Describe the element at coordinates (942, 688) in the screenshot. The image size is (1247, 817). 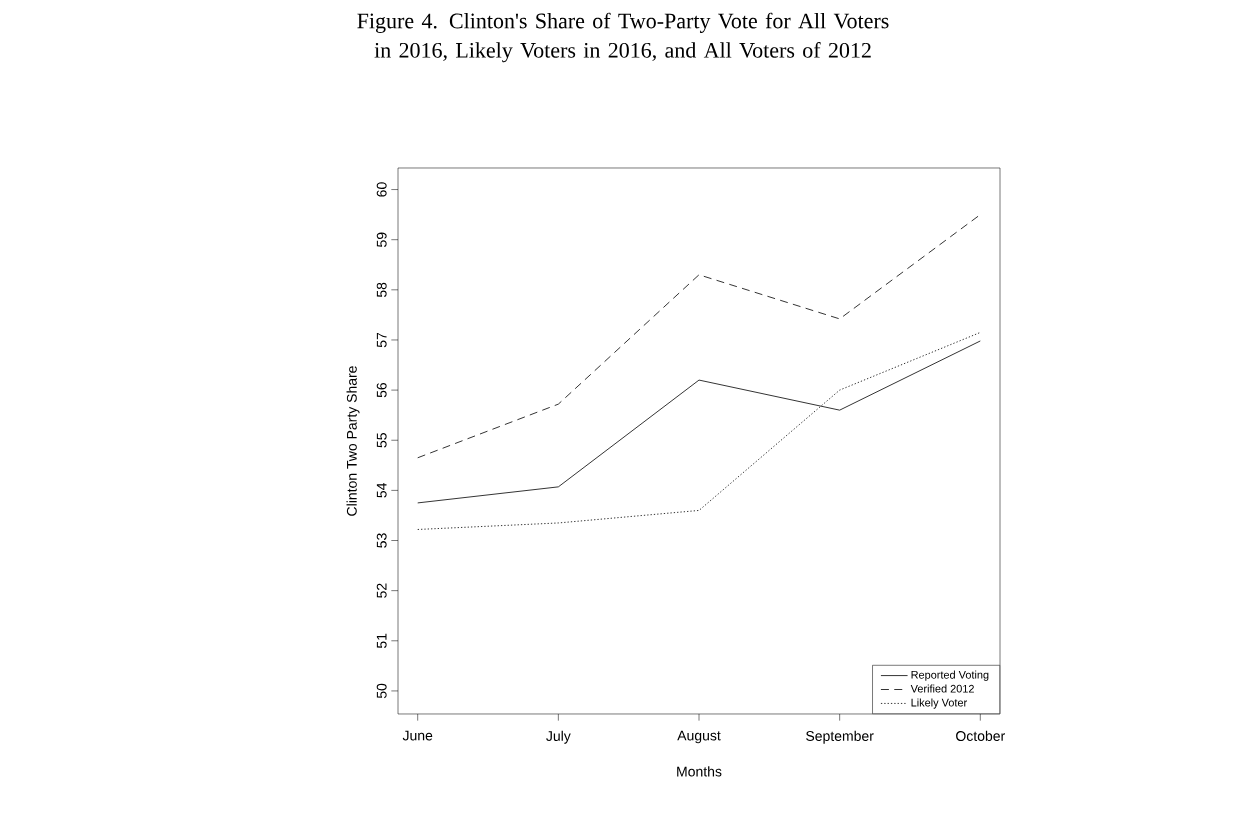
I see `legend-label: Verified 2012` at that location.